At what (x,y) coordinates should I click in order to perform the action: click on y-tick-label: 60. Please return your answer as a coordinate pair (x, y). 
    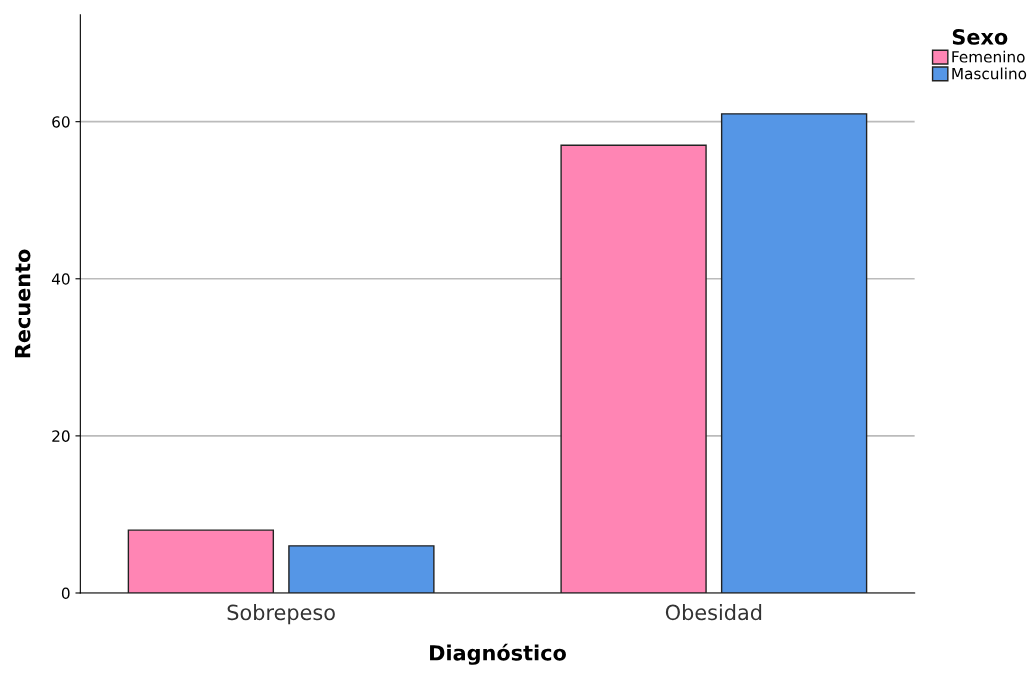
    Looking at the image, I should click on (61, 122).